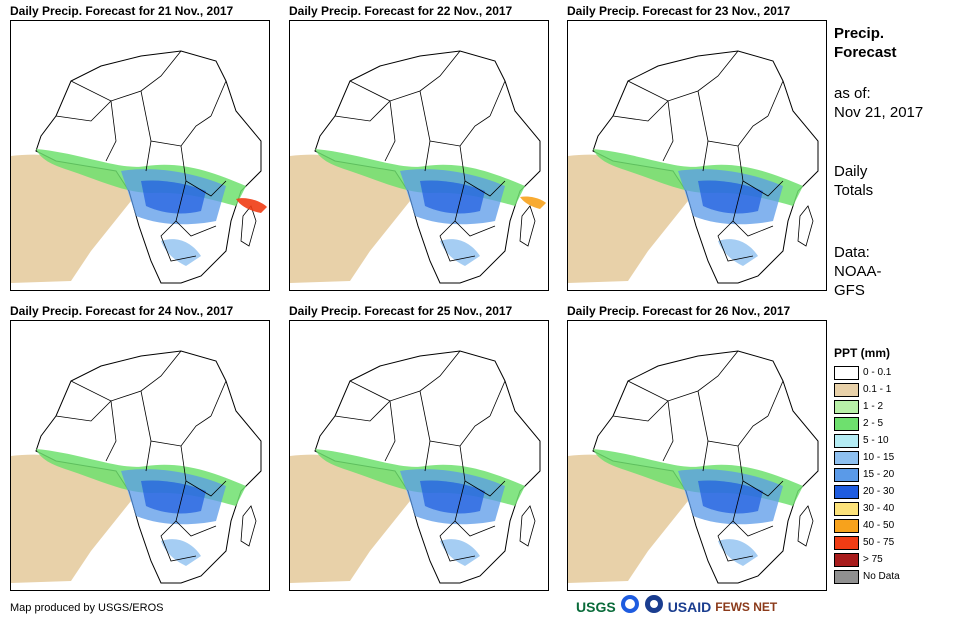  I want to click on legend-row: 5 - 10, so click(867, 440).